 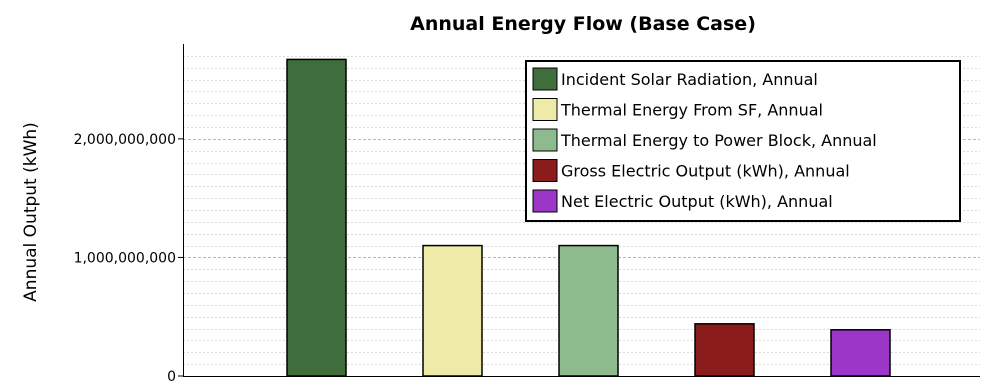 I want to click on legend-entry: Gross Electric Output (kWh), Annual, so click(x=705, y=171).